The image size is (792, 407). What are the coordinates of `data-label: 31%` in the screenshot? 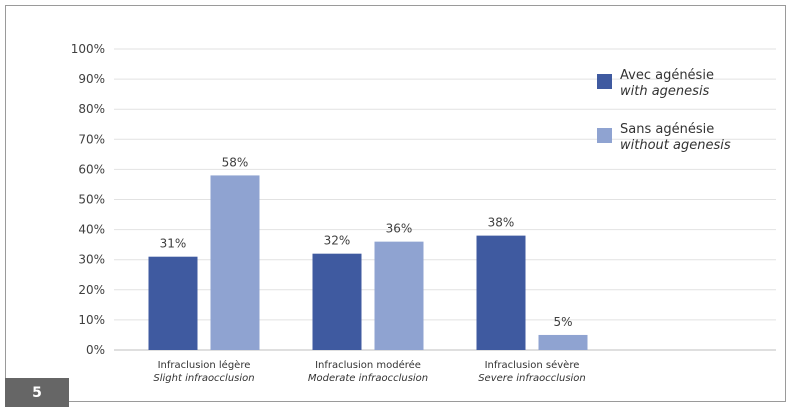 It's located at (173, 244).